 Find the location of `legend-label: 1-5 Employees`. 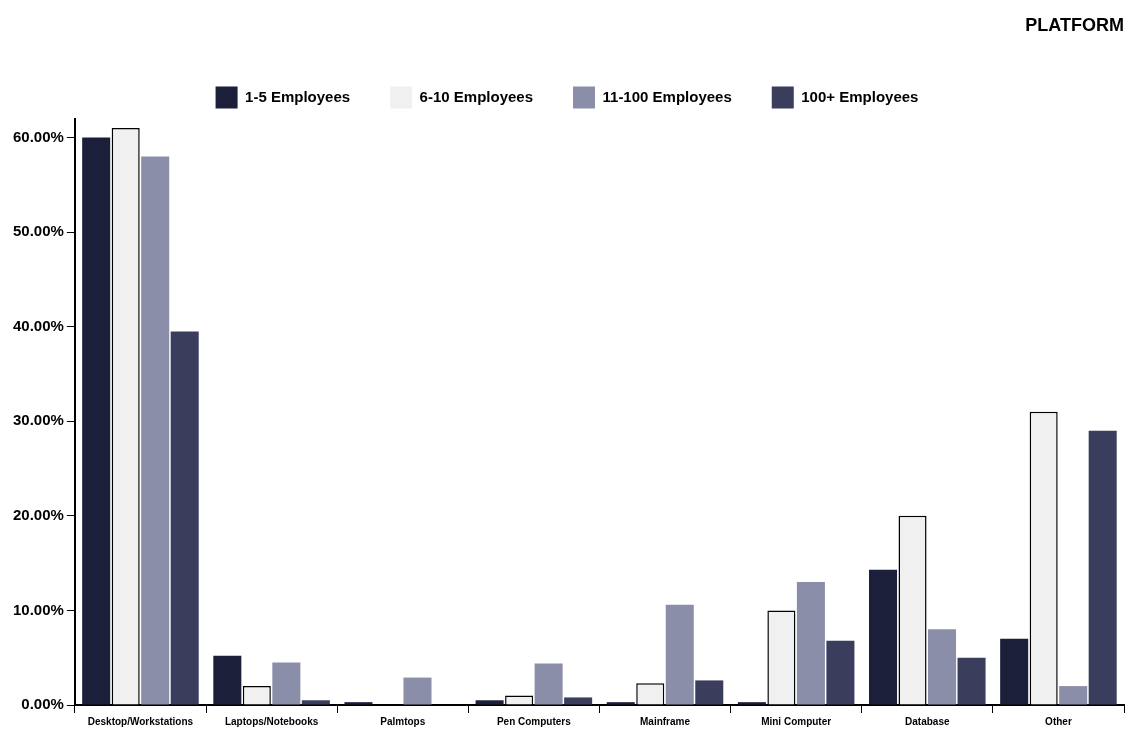

legend-label: 1-5 Employees is located at coordinates (298, 96).